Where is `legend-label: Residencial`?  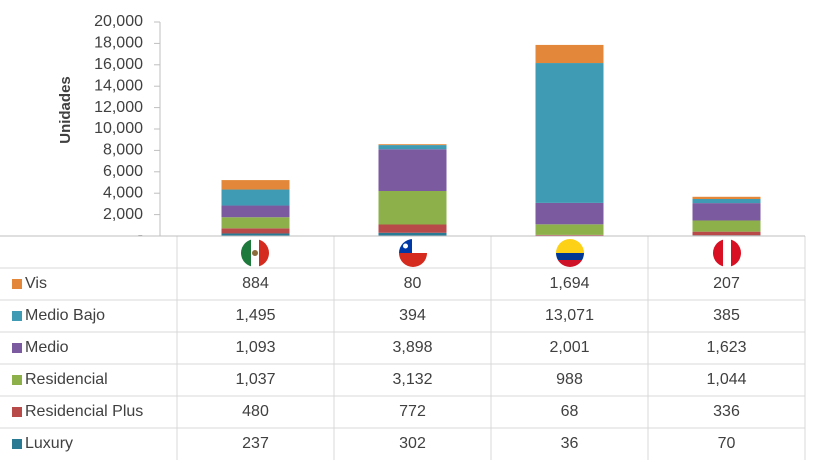
legend-label: Residencial is located at coordinates (66, 379).